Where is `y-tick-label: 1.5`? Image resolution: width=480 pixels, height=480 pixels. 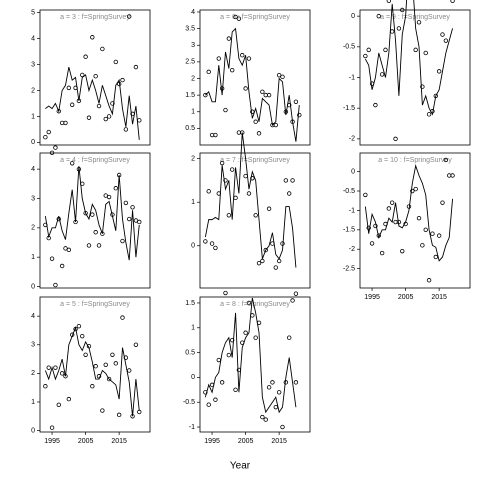 y-tick-label: 1.5 is located at coordinates (190, 95).